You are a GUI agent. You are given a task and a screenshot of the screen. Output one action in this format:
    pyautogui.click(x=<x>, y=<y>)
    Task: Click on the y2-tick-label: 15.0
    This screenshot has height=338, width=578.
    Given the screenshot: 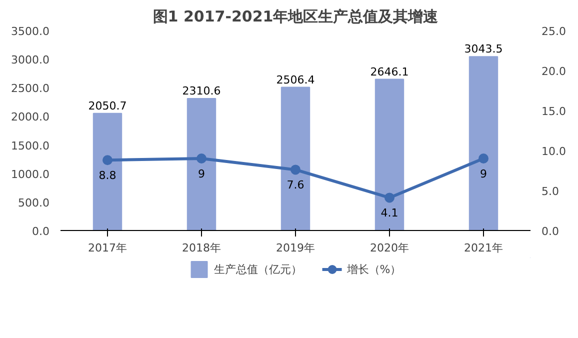 What is the action you would take?
    pyautogui.click(x=554, y=111)
    